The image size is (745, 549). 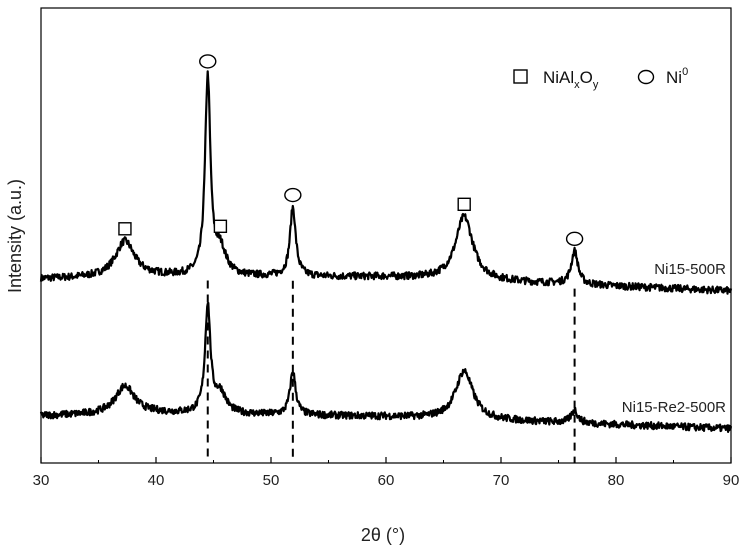 What do you see at coordinates (156, 480) in the screenshot?
I see `x-tick-label: 40` at bounding box center [156, 480].